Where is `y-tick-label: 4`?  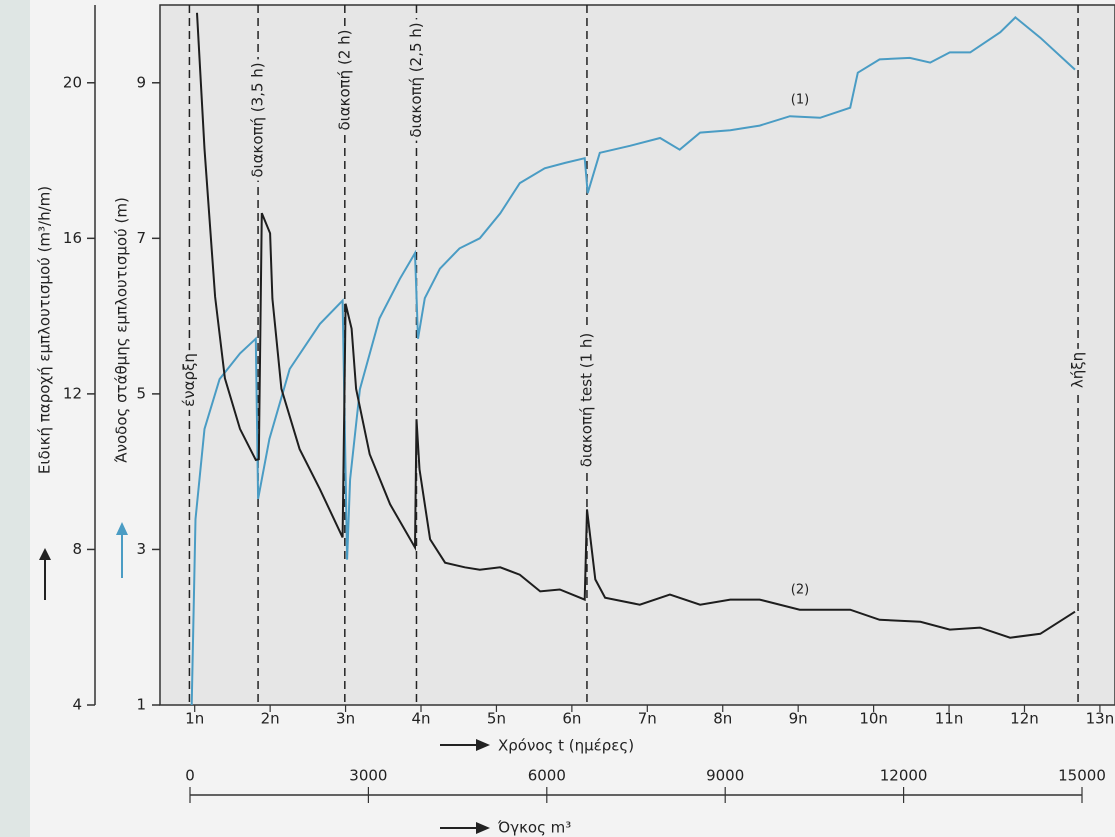
y-tick-label: 4 is located at coordinates (77, 705).